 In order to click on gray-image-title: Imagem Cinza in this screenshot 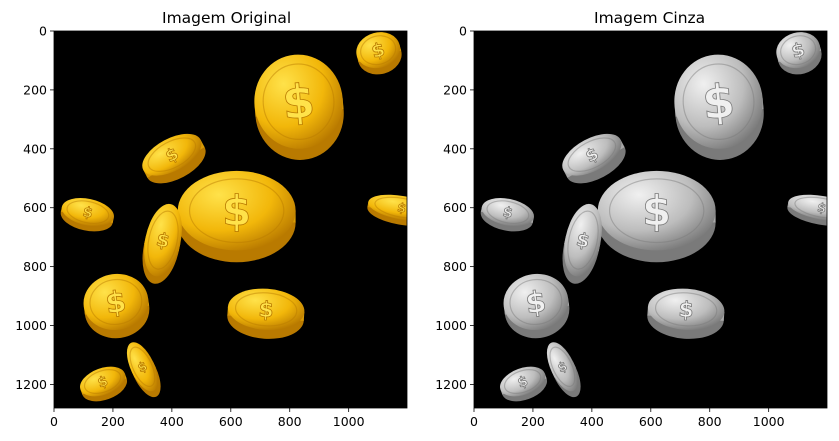, I will do `click(650, 18)`.